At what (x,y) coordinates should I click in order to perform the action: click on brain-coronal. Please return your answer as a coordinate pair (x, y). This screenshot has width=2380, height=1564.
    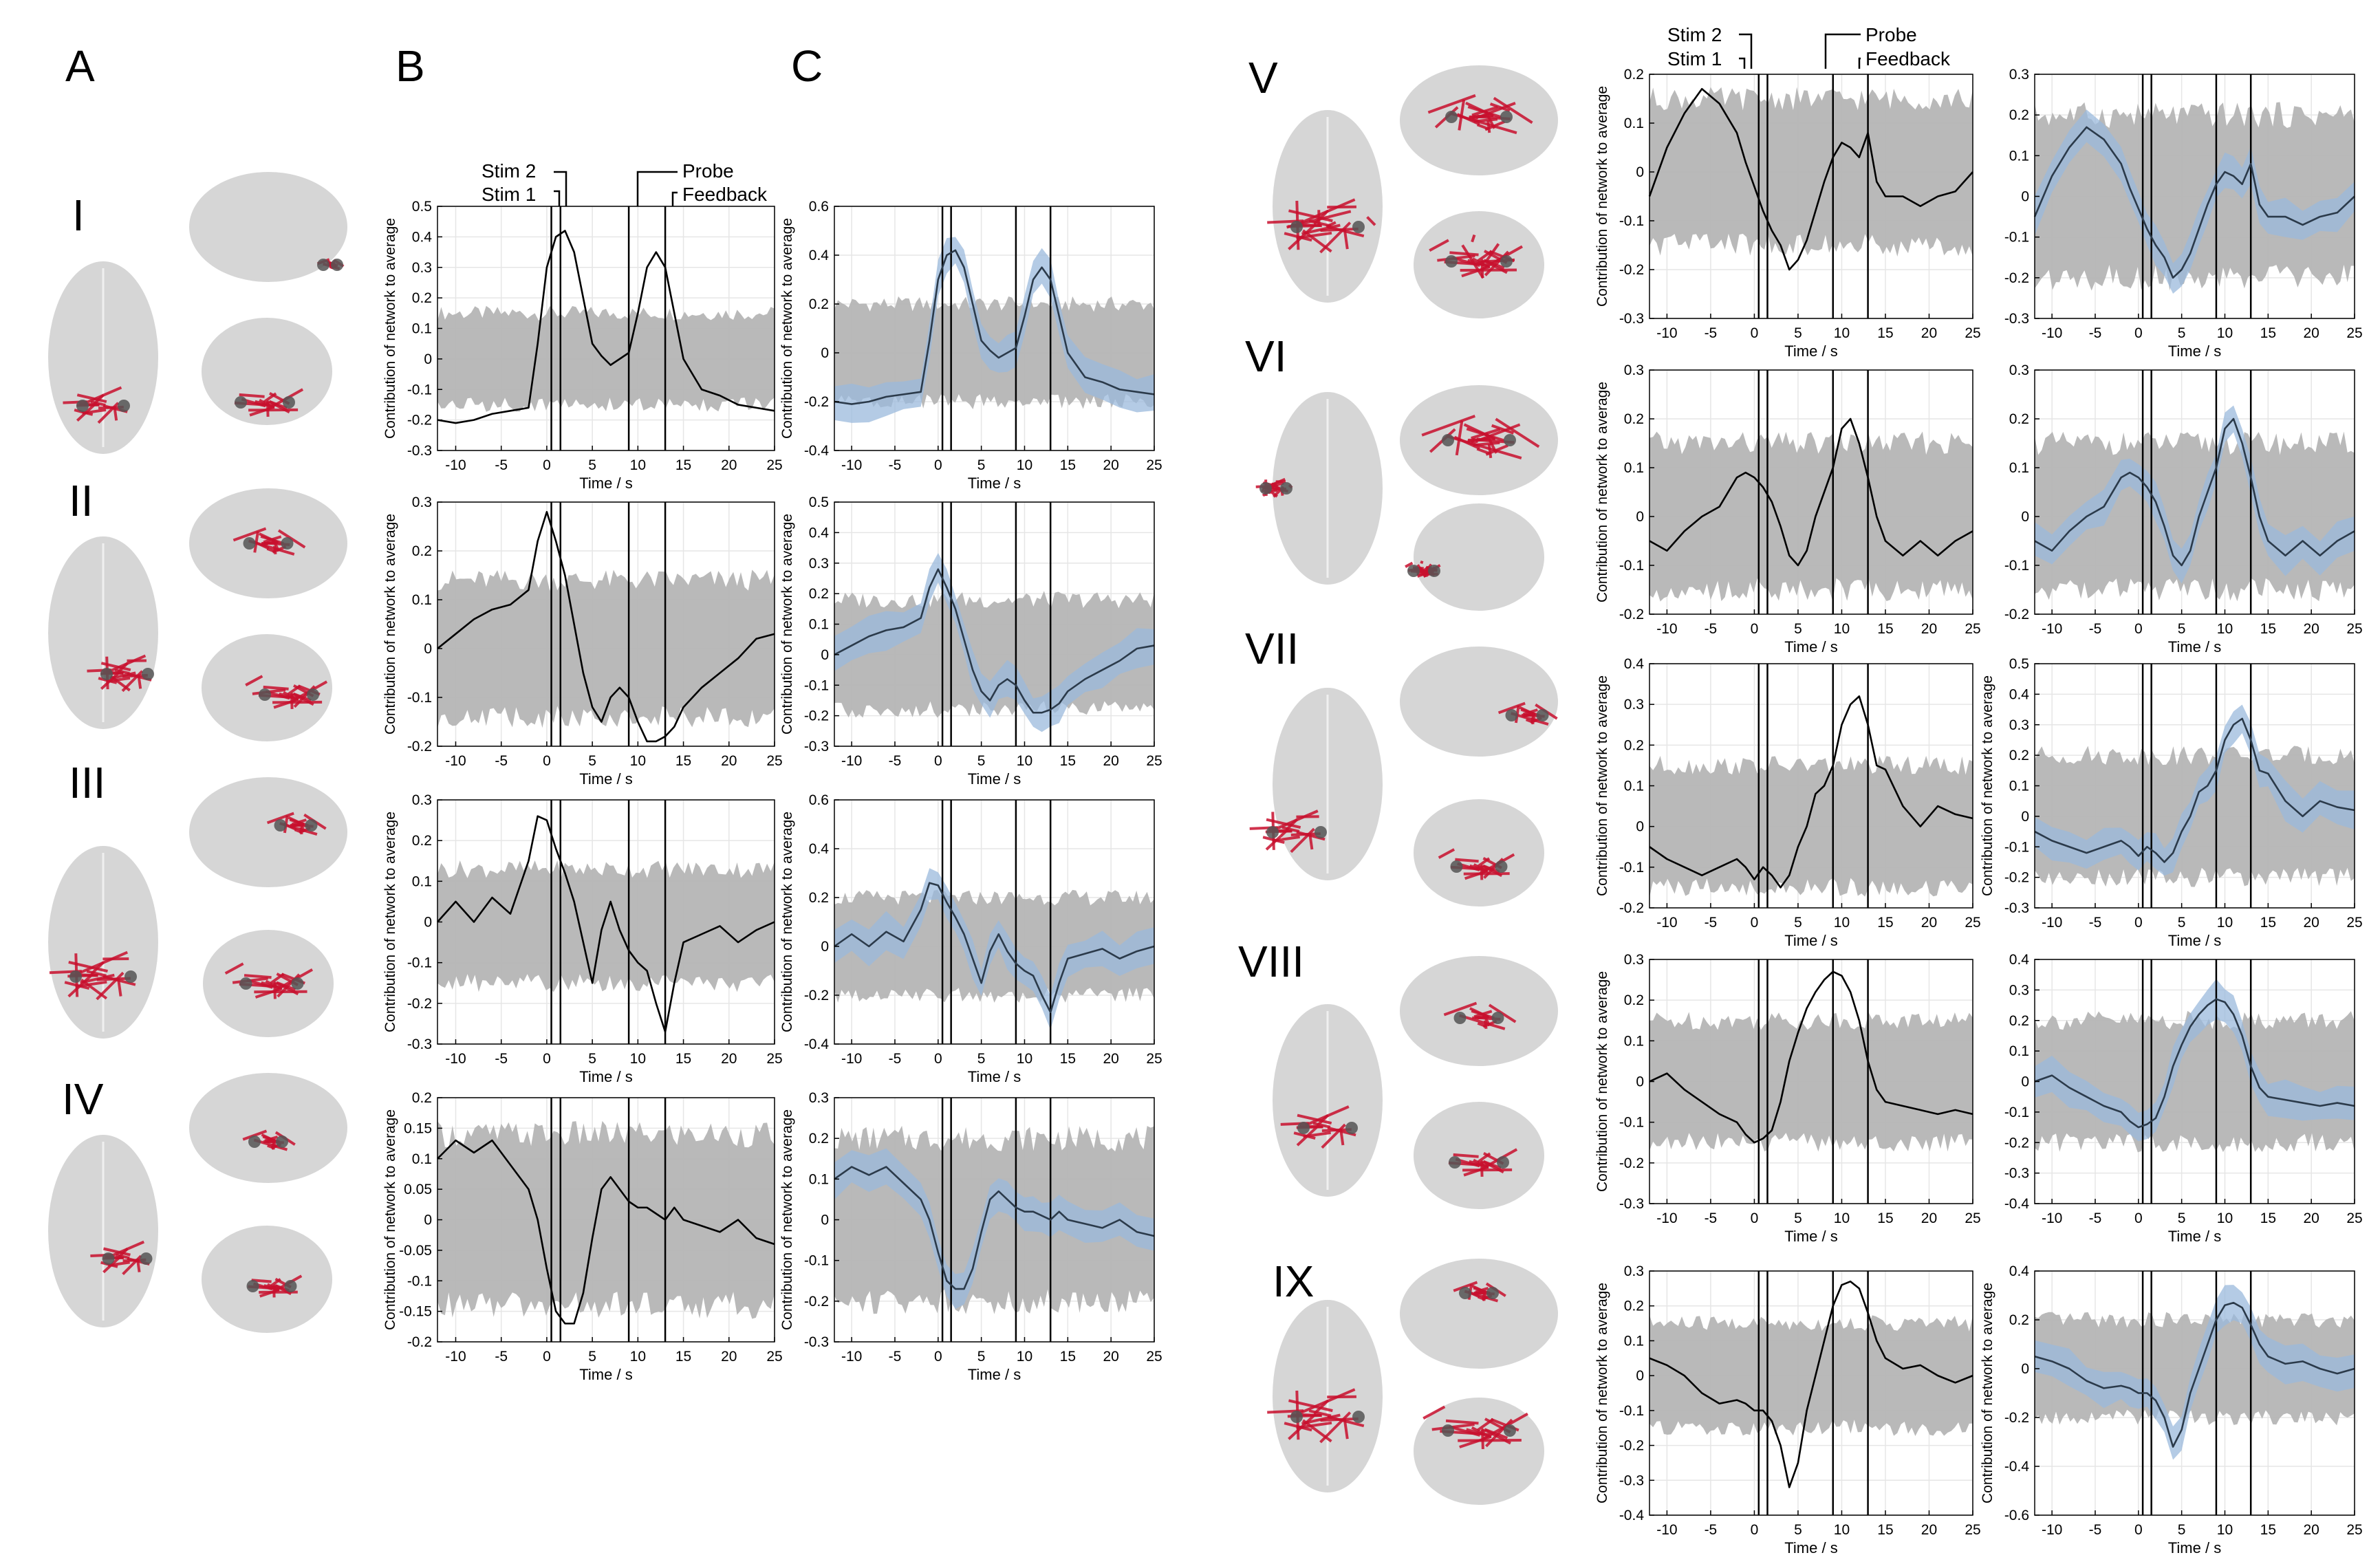
    Looking at the image, I should click on (267, 1280).